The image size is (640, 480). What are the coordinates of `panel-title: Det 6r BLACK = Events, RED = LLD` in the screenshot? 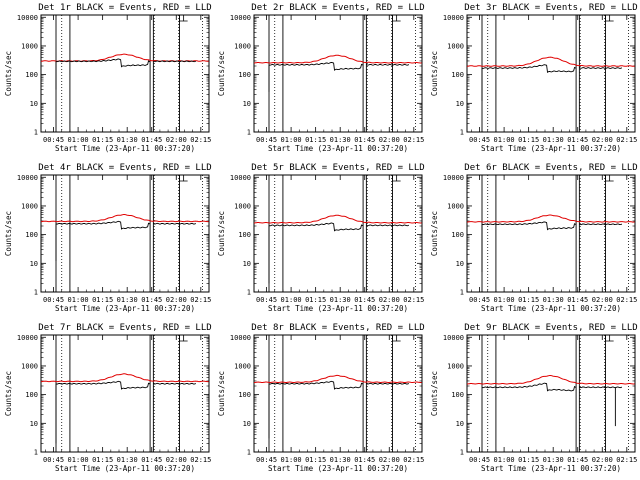 It's located at (550, 168).